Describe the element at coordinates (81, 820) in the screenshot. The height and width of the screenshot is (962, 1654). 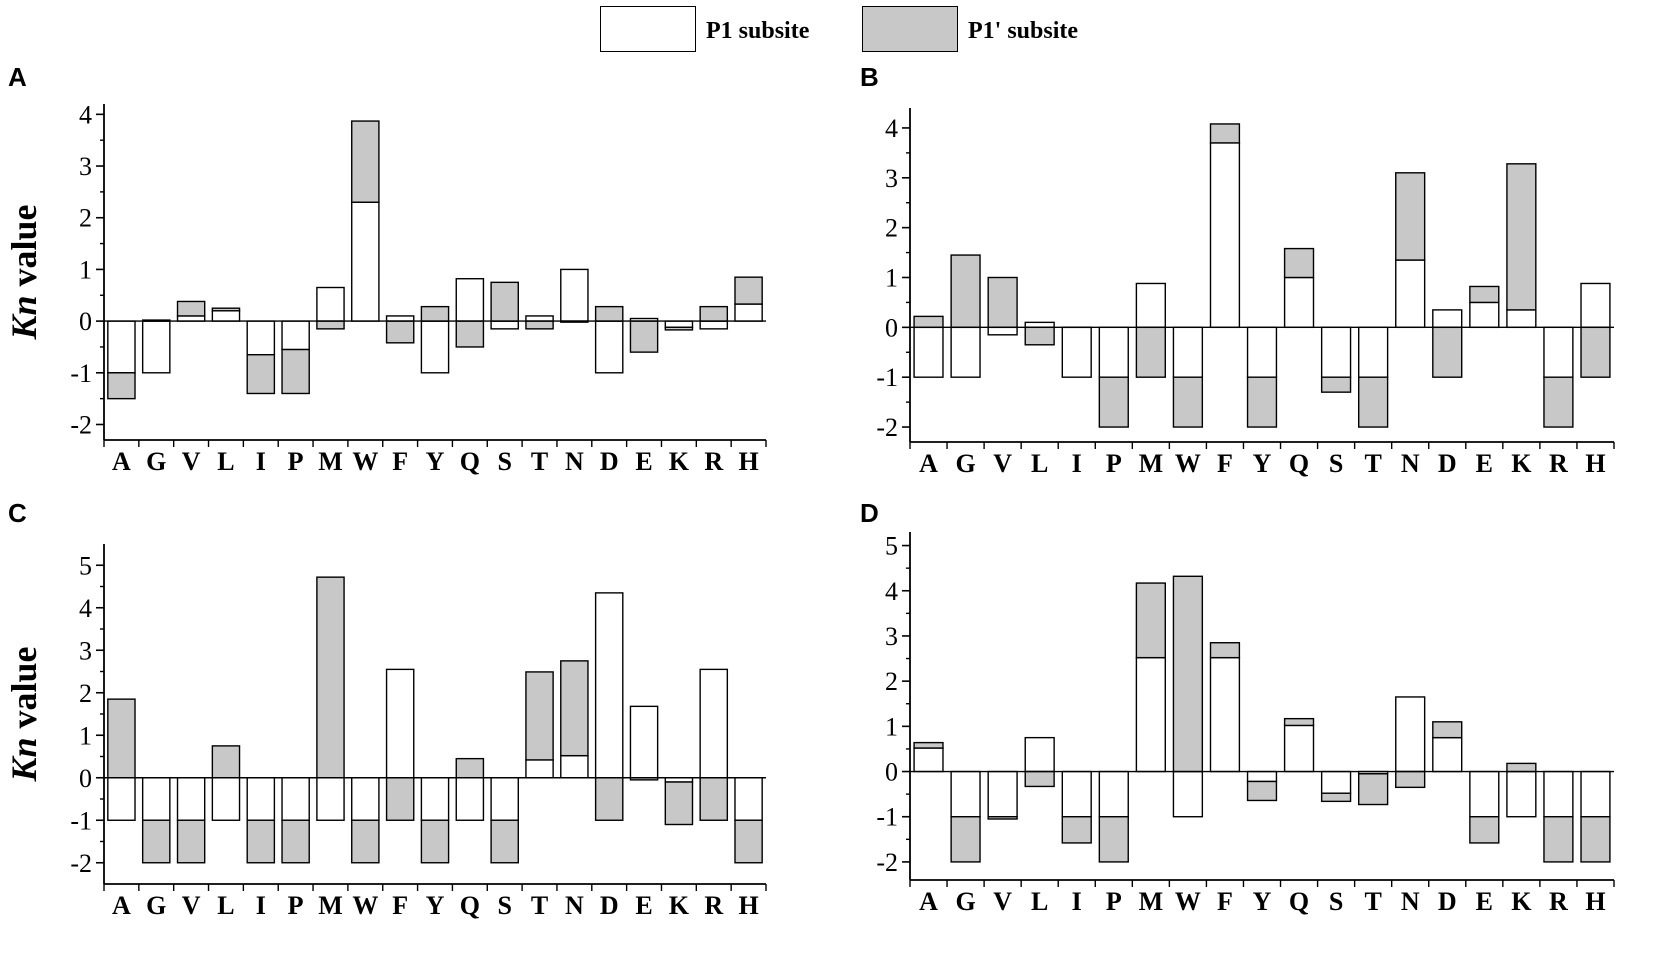
I see `y-tick-label: -1` at that location.